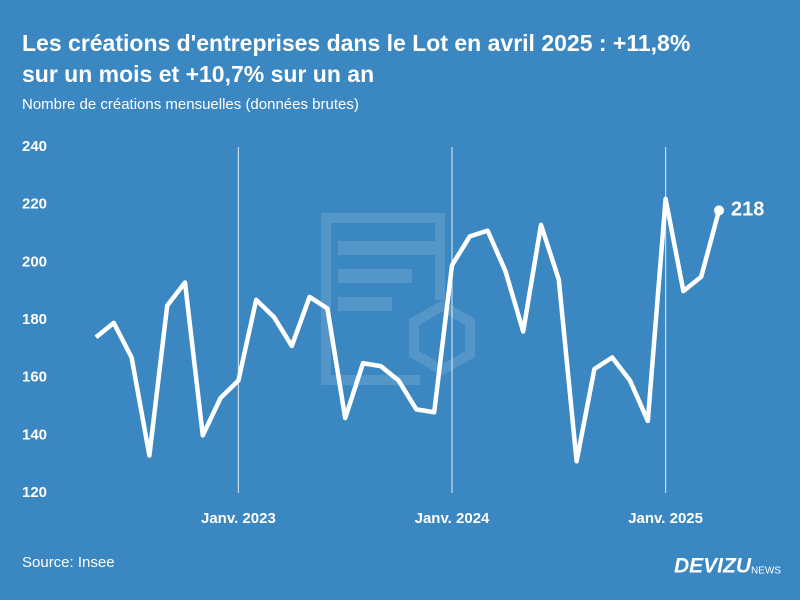  Describe the element at coordinates (34, 377) in the screenshot. I see `y-tick-label: 160` at that location.